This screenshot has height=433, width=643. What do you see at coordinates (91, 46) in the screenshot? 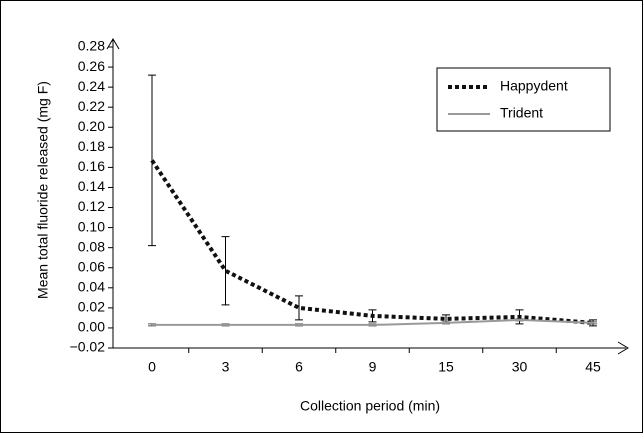
I see `y-tick-label: 0.28` at bounding box center [91, 46].